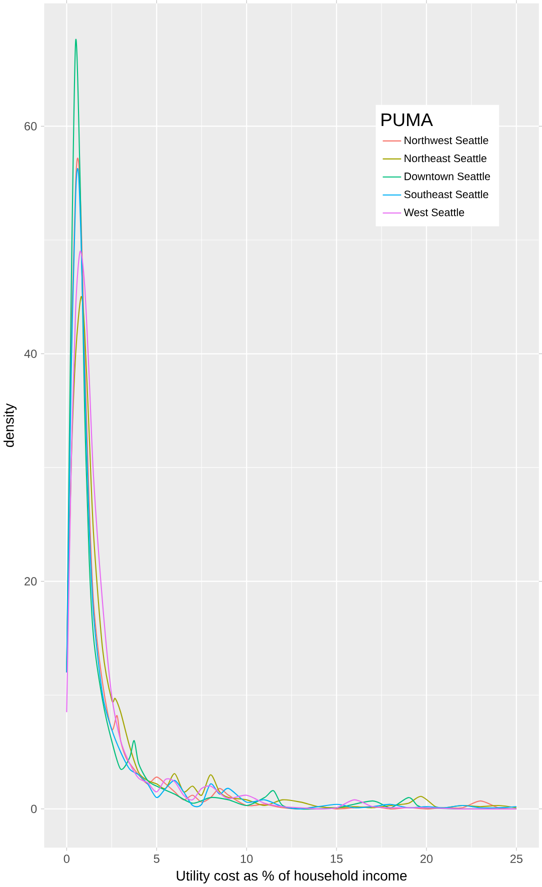  What do you see at coordinates (434, 212) in the screenshot?
I see `legend-label: West Seattle` at bounding box center [434, 212].